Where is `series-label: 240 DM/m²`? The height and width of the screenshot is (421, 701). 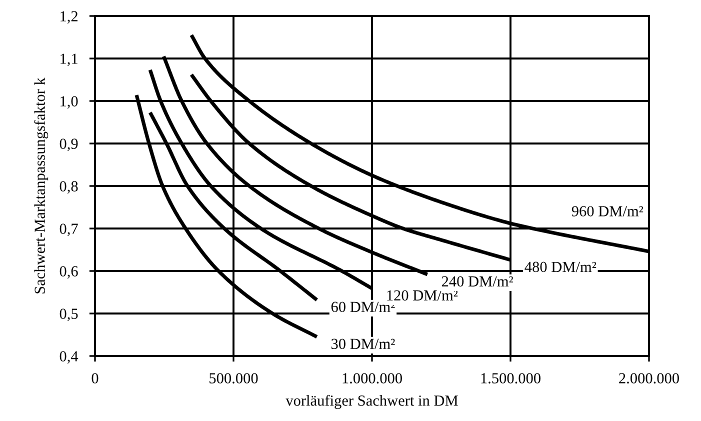
series-label: 240 DM/m² is located at coordinates (477, 281).